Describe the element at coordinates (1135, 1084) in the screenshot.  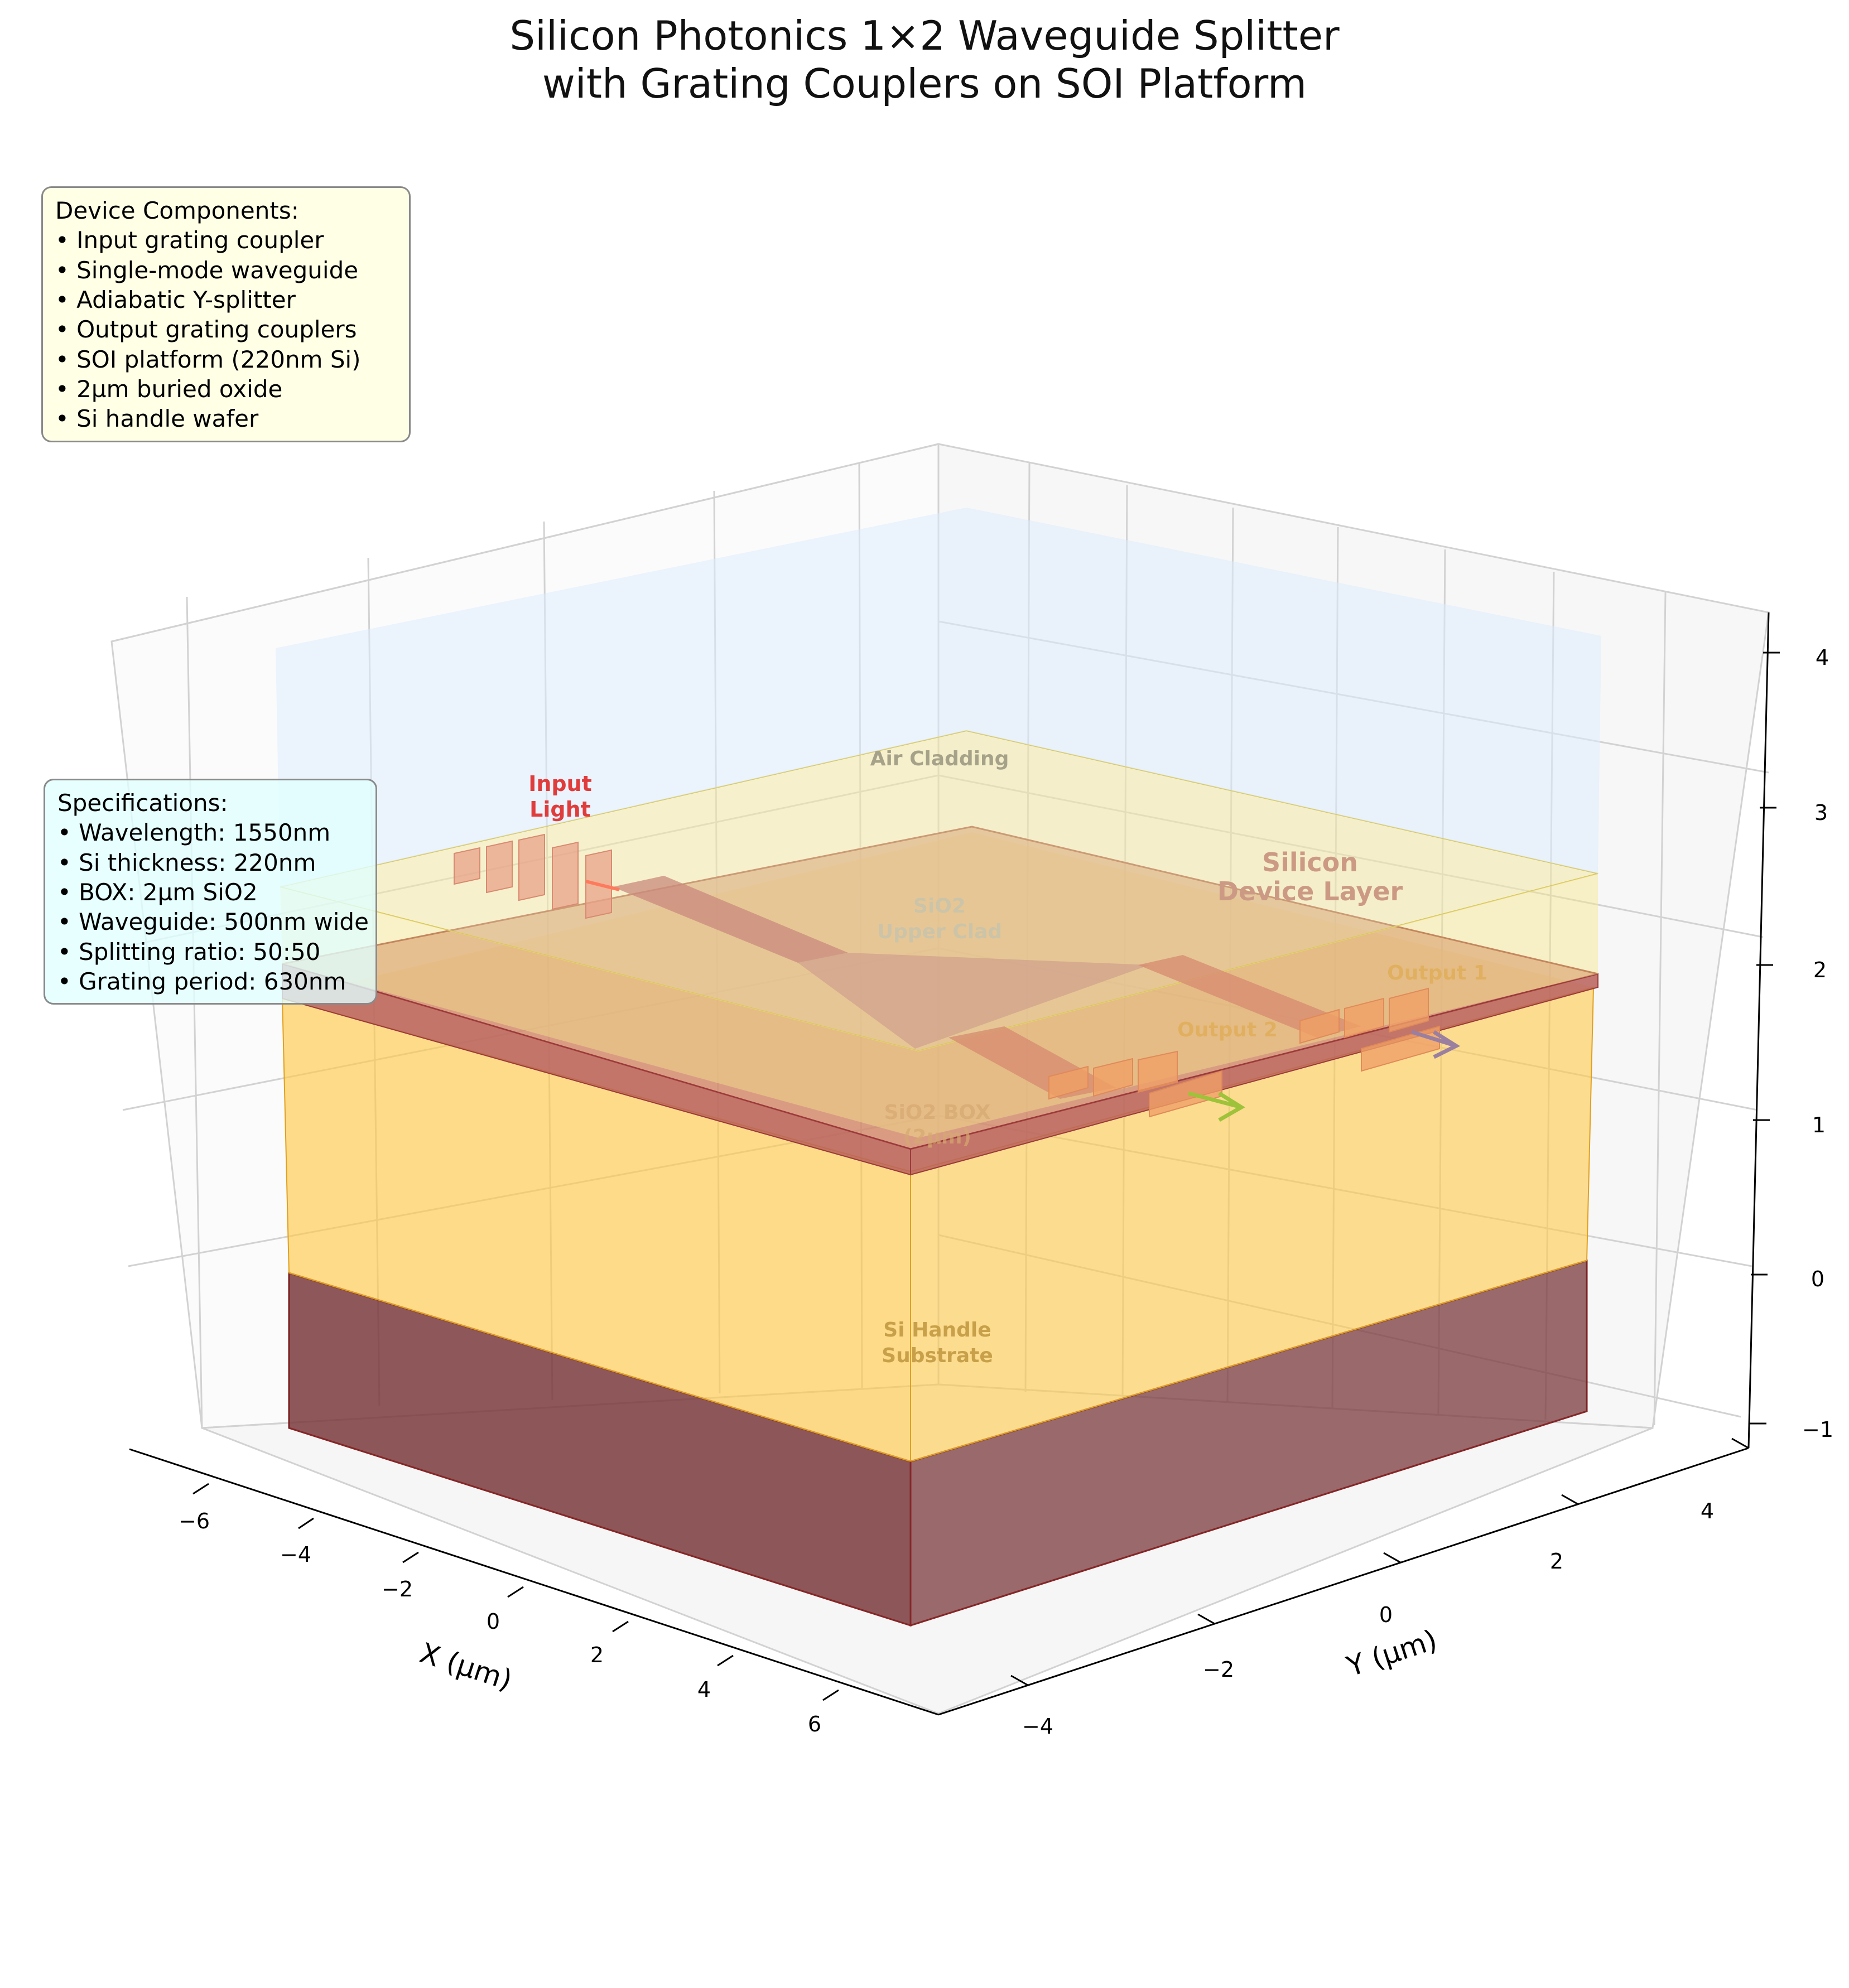
I see `output-2-grating-coupler` at that location.